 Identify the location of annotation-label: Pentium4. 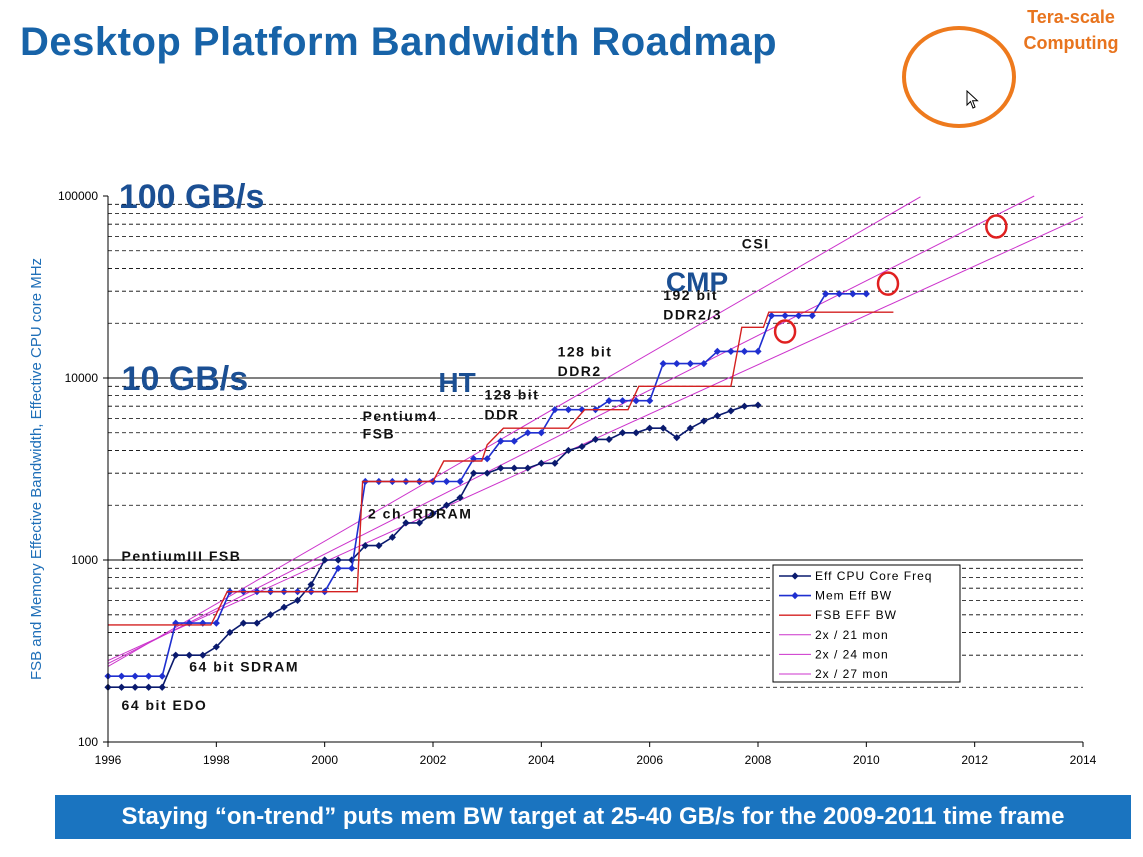
(400, 416).